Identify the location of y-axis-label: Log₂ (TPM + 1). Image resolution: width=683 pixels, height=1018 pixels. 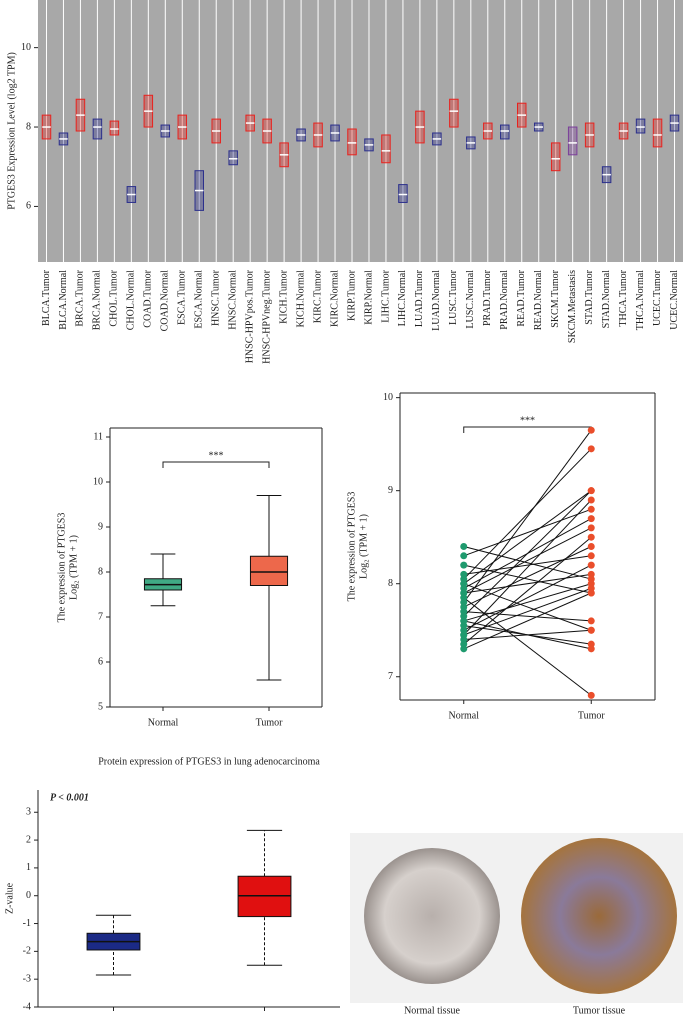
(363, 546).